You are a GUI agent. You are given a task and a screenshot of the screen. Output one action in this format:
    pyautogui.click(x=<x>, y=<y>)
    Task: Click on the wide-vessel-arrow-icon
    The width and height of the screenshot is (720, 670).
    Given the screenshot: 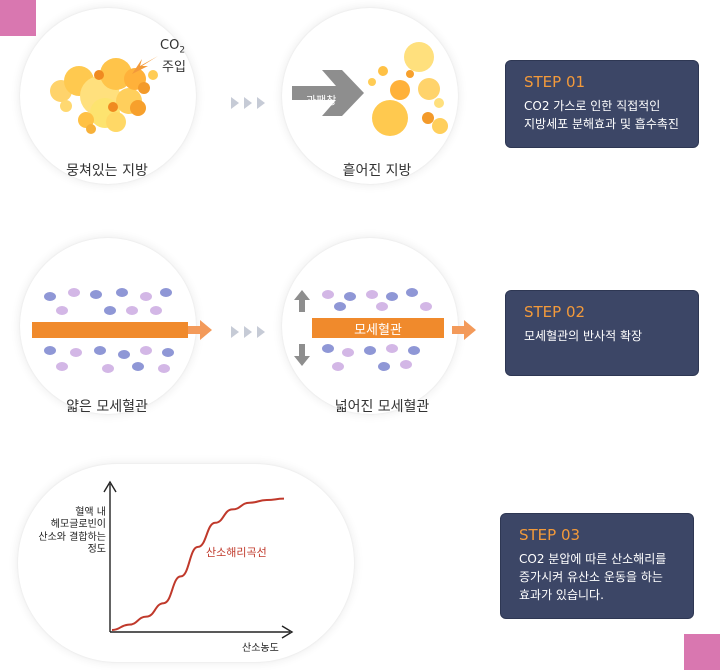 What is the action you would take?
    pyautogui.click(x=464, y=330)
    